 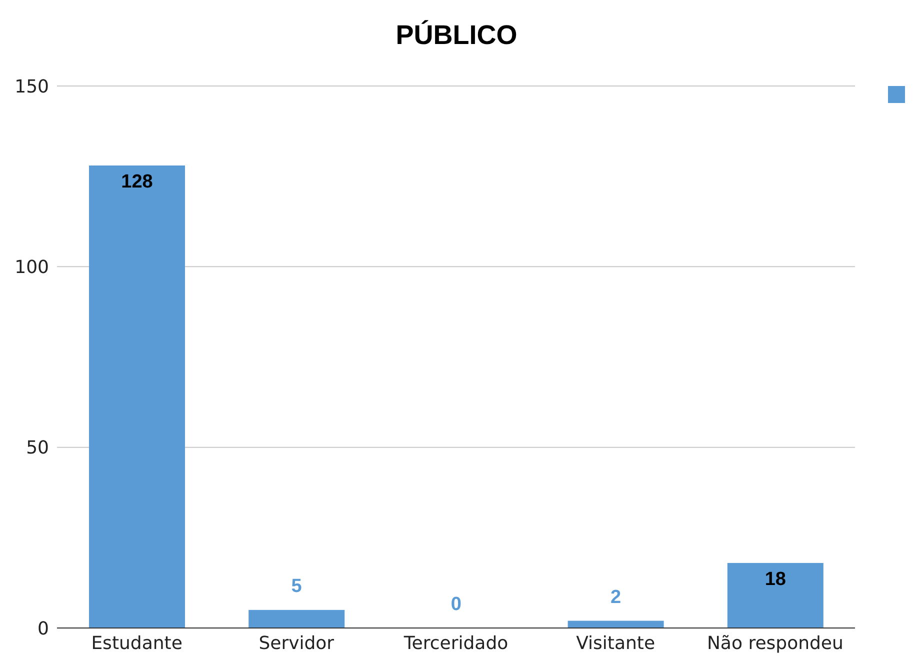 I want to click on y-tick-label: 0, so click(x=43, y=629).